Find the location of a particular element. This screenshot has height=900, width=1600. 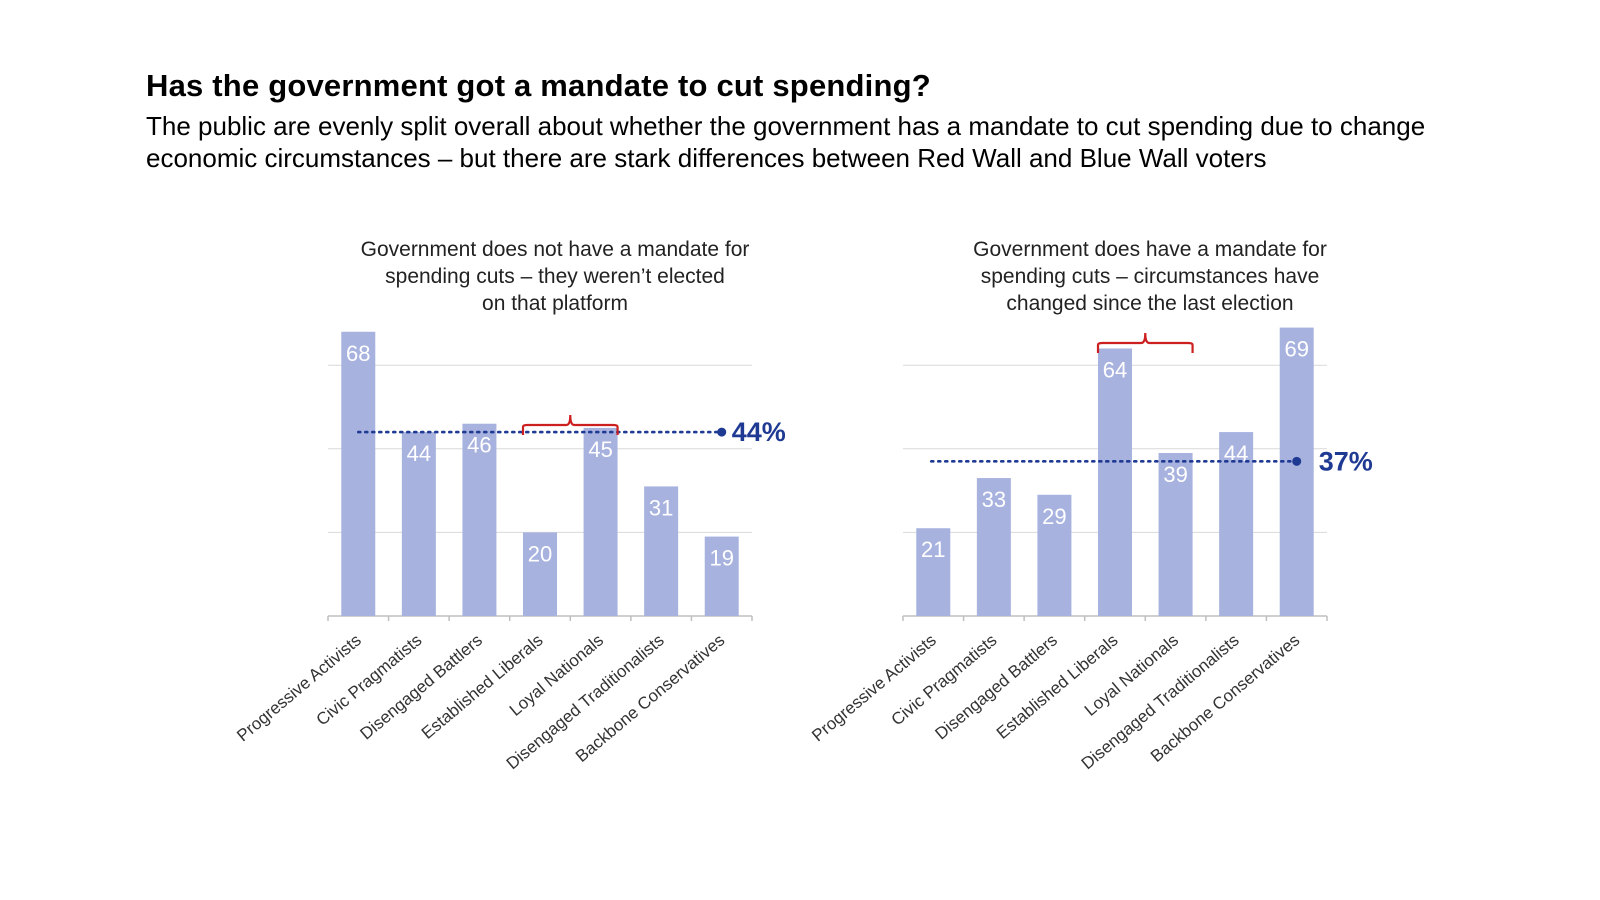

chart2-title-line: spending cuts – circumstances have is located at coordinates (1150, 276).